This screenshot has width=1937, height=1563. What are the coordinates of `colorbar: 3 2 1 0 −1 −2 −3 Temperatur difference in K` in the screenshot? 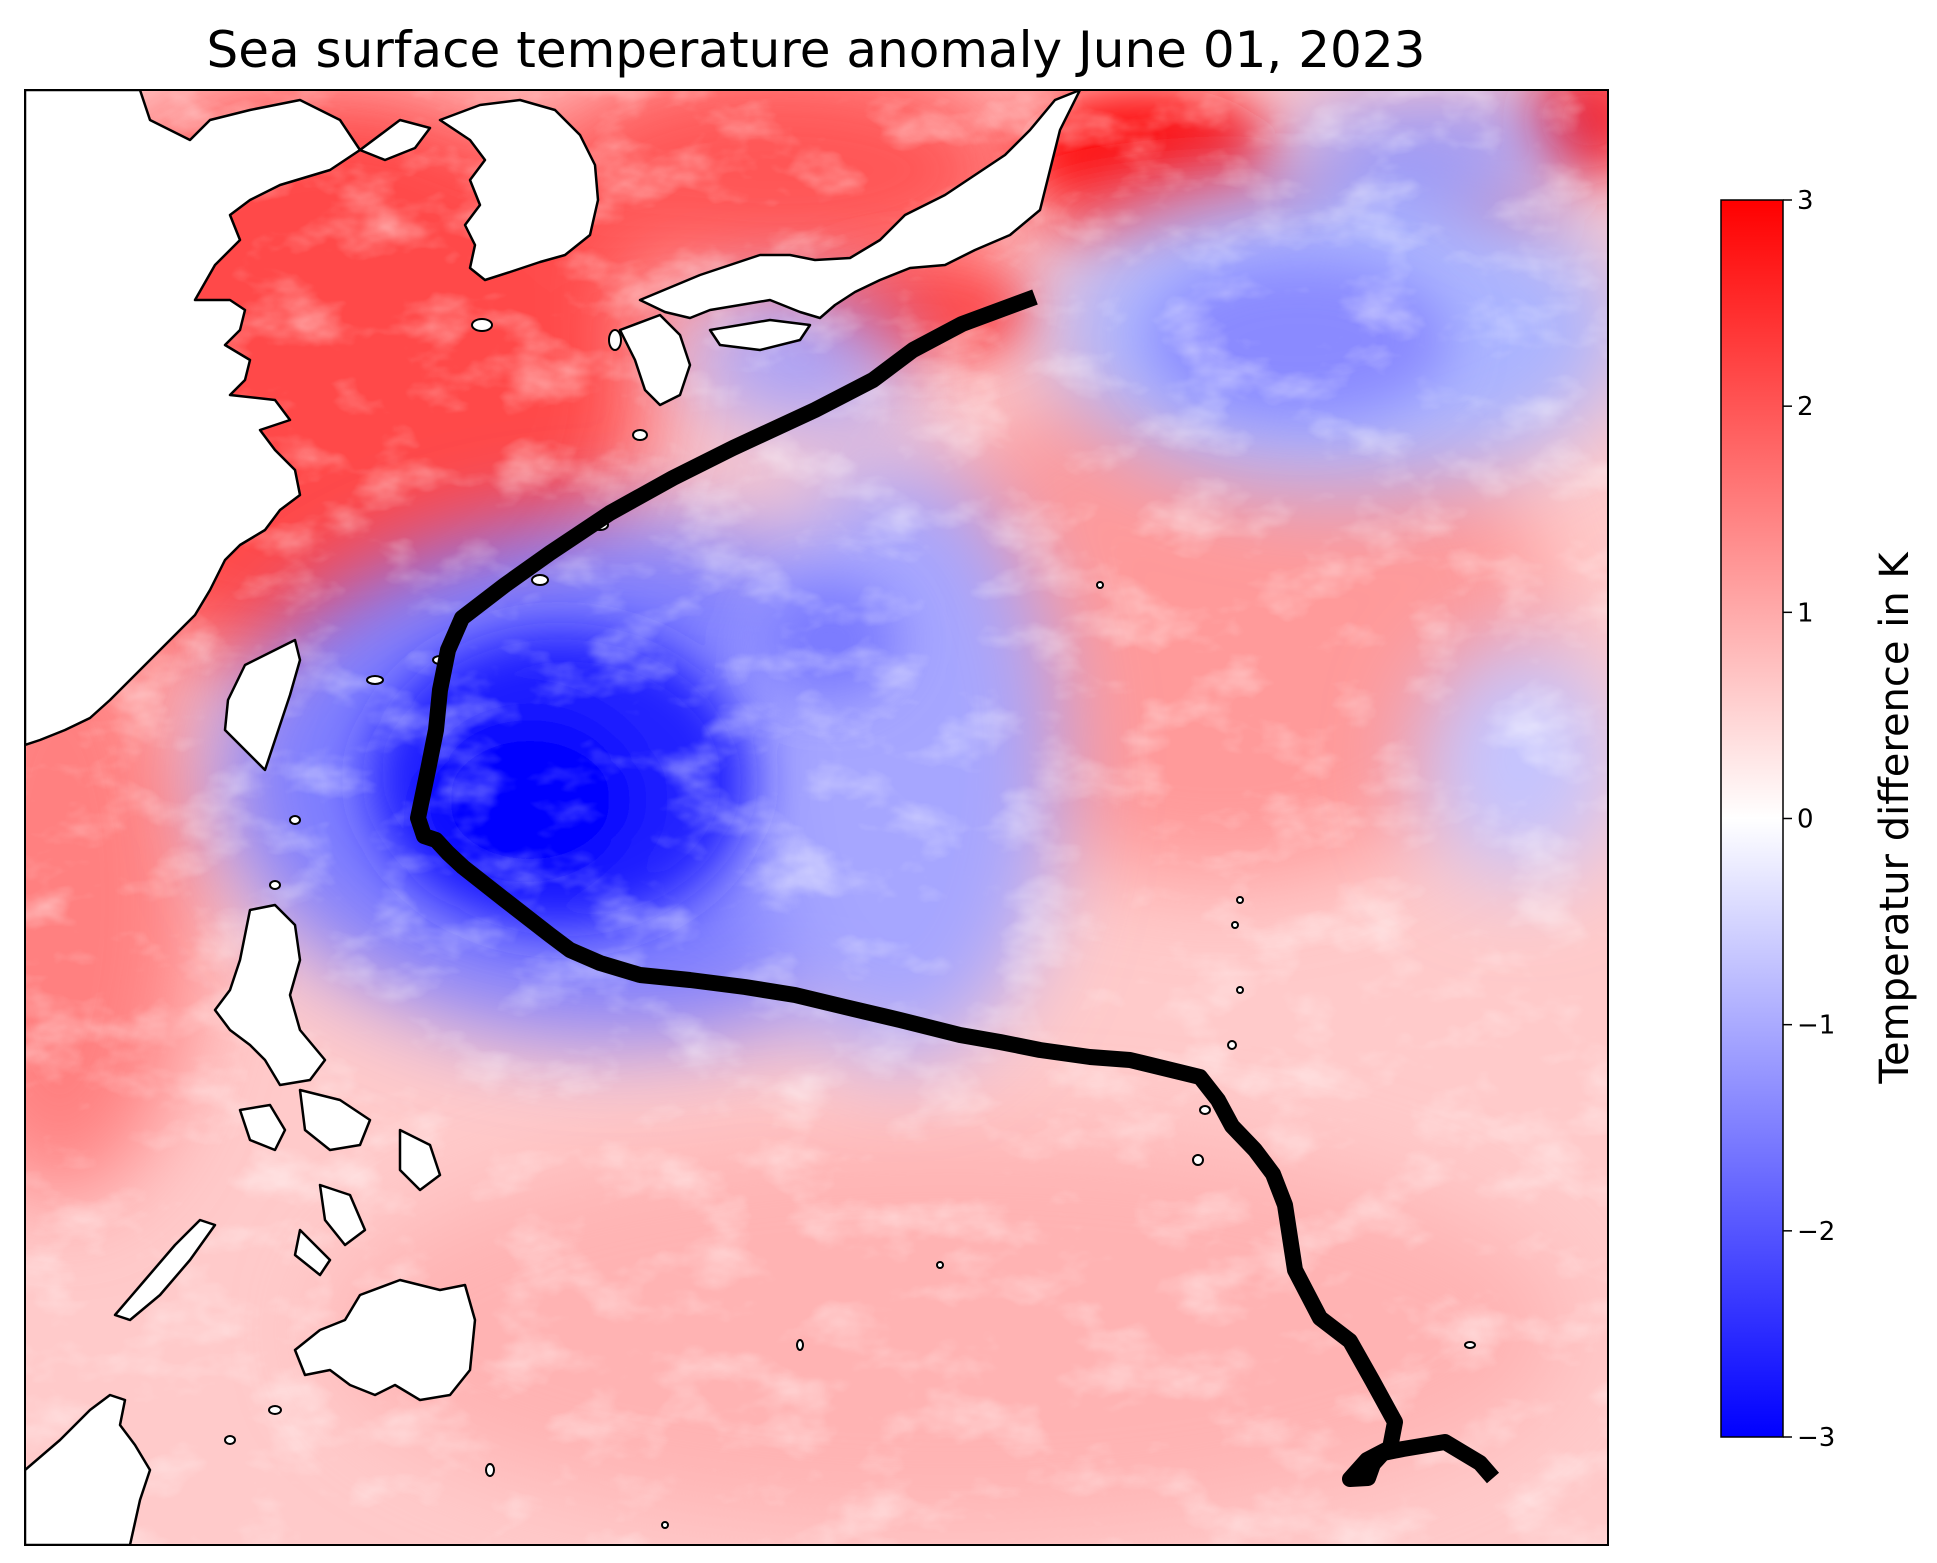 It's located at (1819, 819).